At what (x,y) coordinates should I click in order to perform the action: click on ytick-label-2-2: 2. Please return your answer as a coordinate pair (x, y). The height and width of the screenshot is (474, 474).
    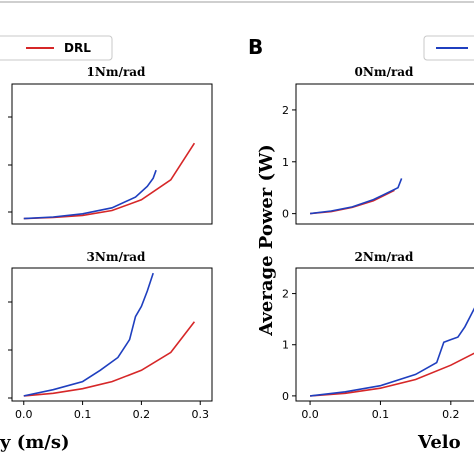
    Looking at the image, I should click on (285, 110).